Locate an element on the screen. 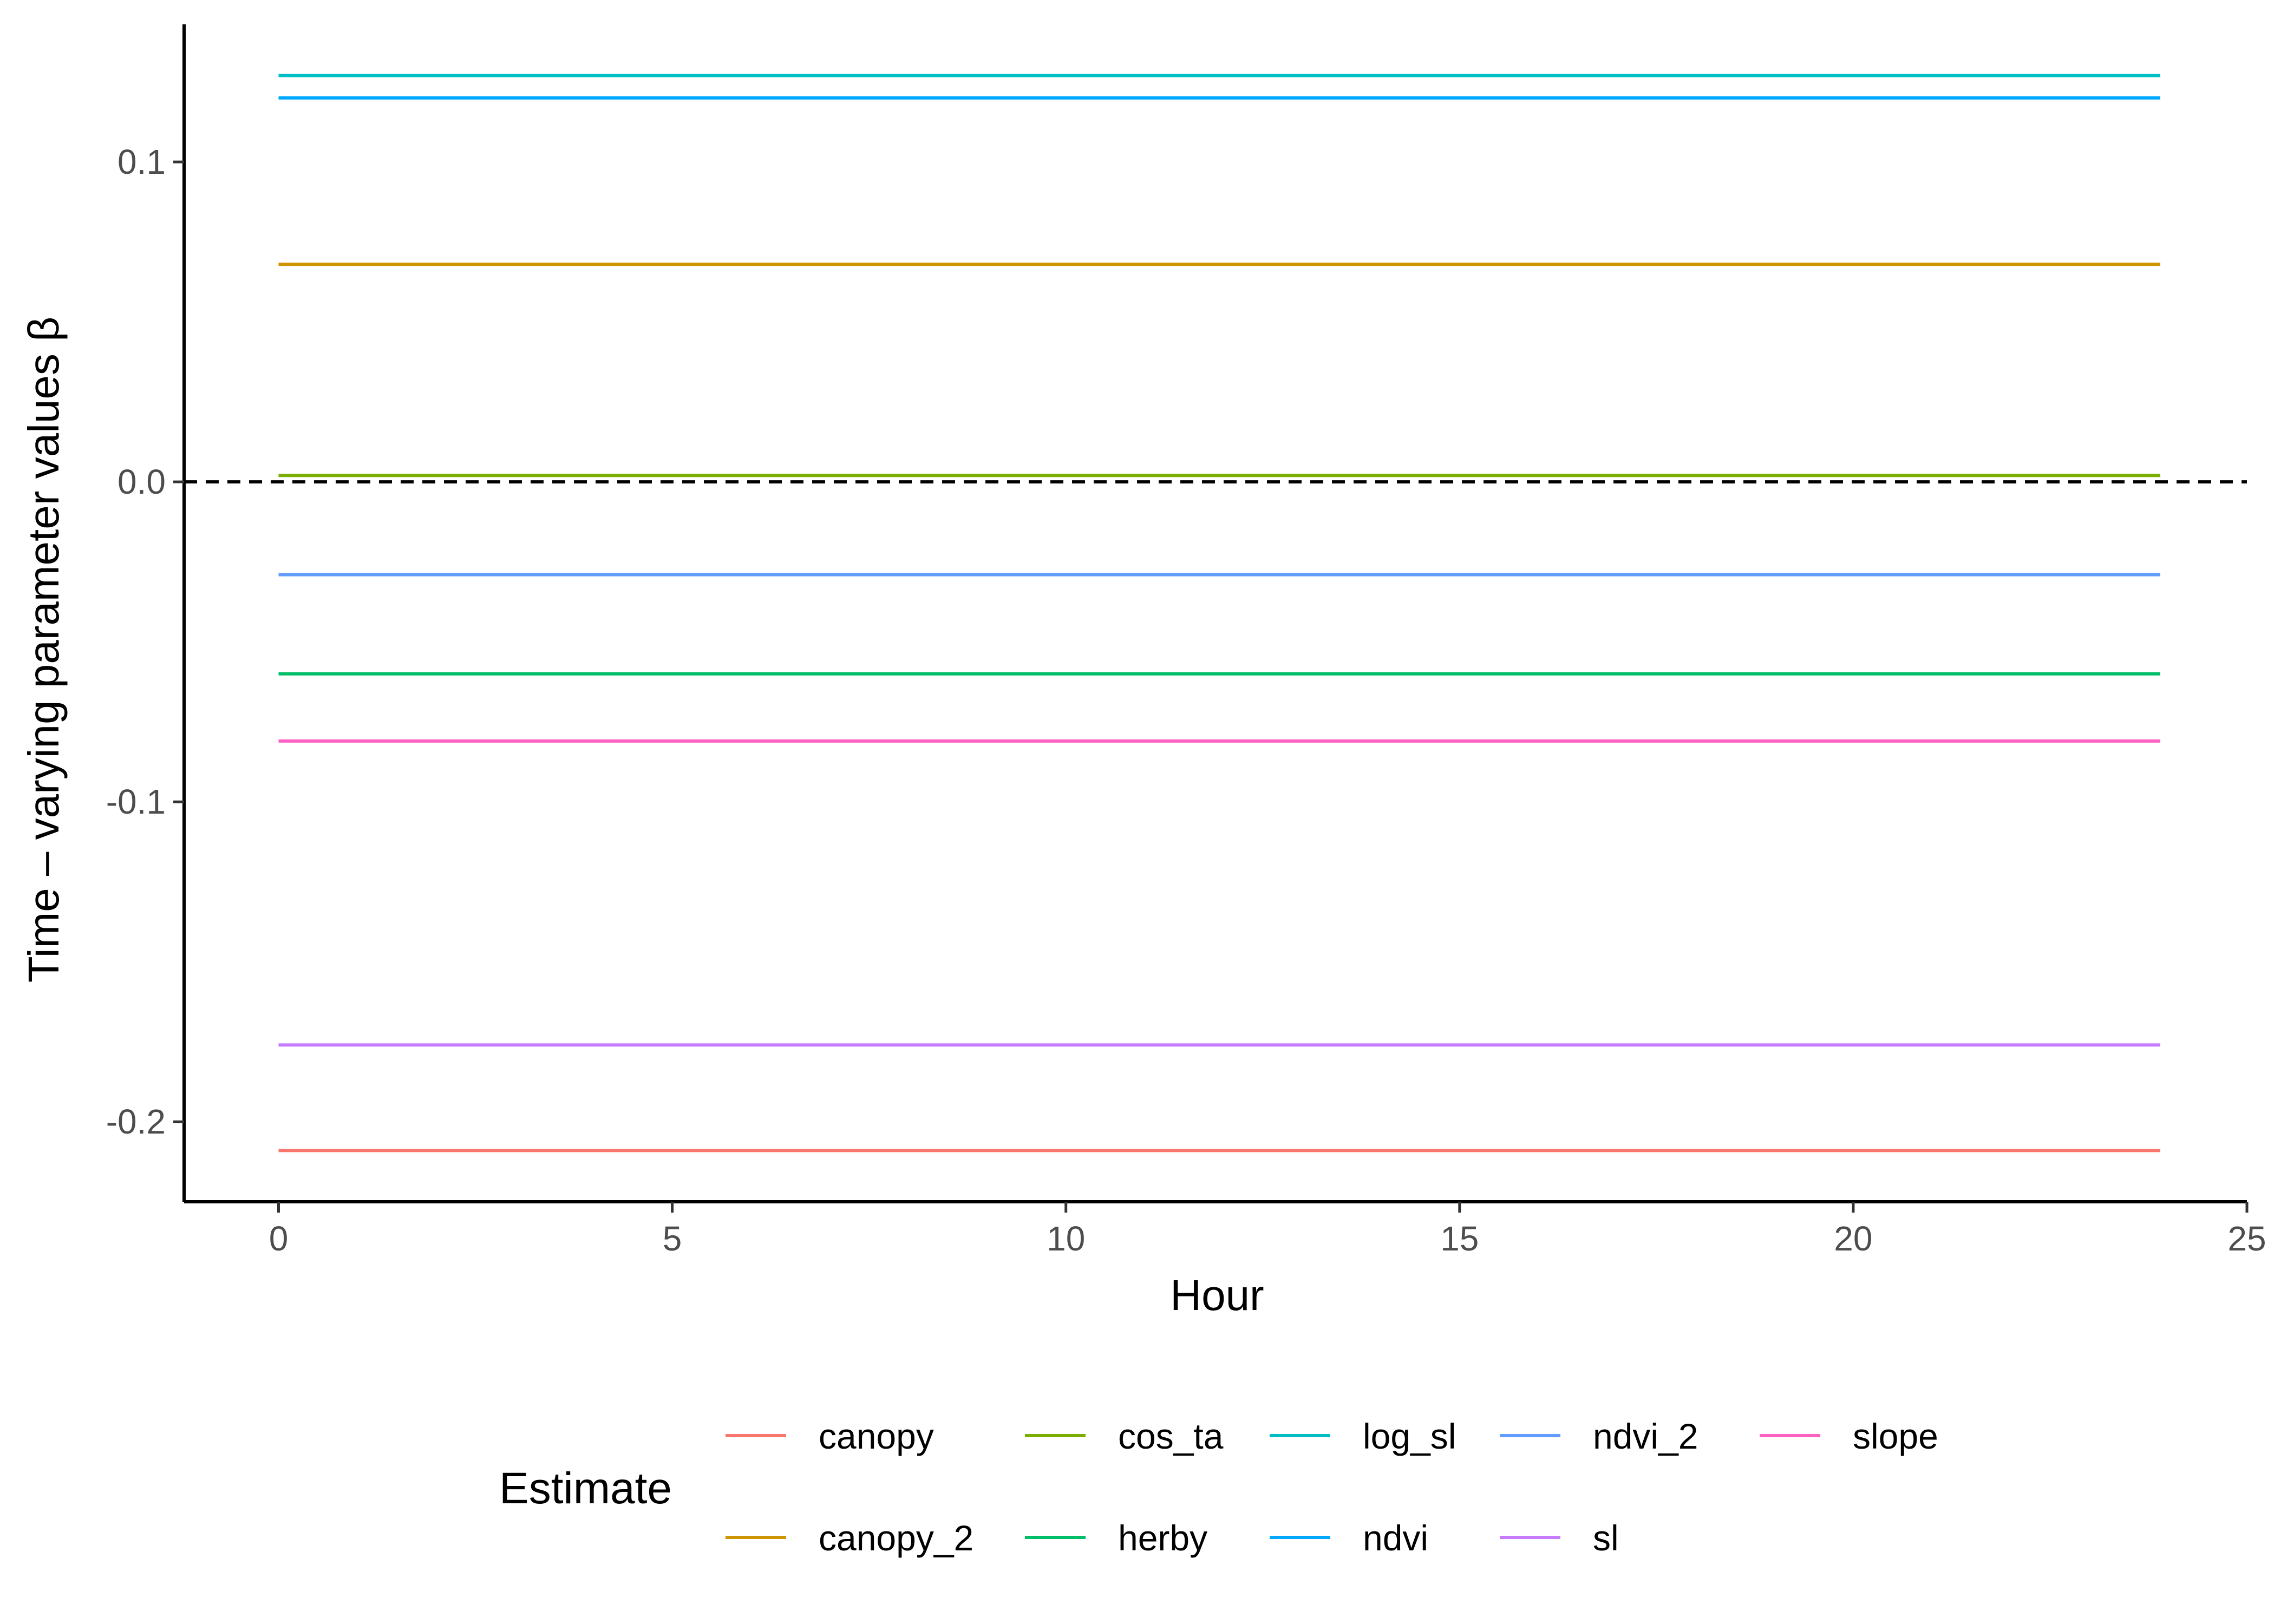 Image resolution: width=2274 pixels, height=1624 pixels. legend-label: canopy is located at coordinates (877, 1436).